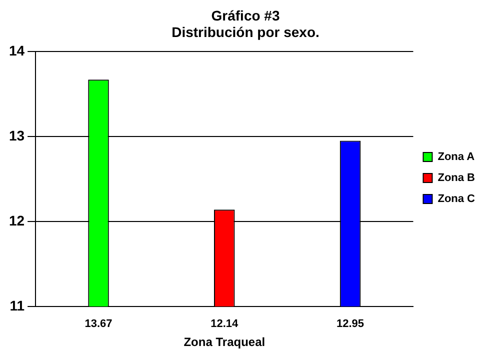  I want to click on x-axis-title: Zona Traqueal, so click(225, 342).